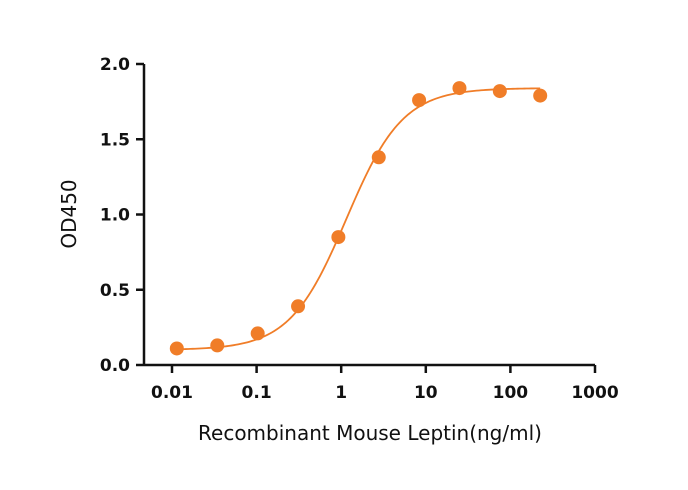  Describe the element at coordinates (511, 393) in the screenshot. I see `x-tick-label: 100` at that location.